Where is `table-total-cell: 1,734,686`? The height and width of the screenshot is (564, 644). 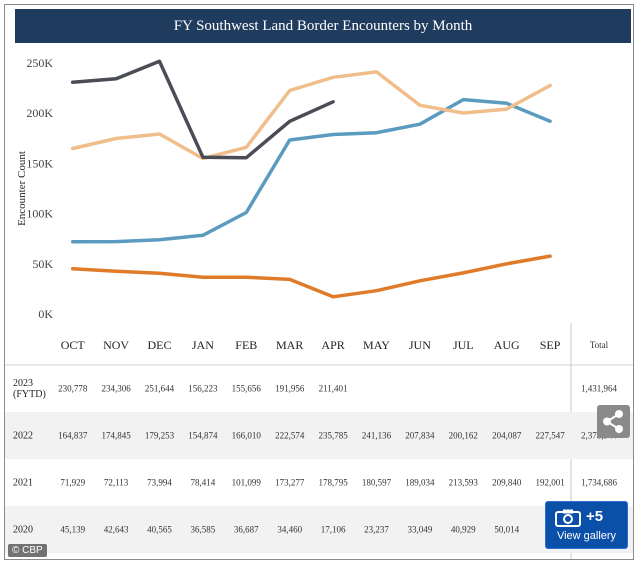 table-total-cell: 1,734,686 is located at coordinates (599, 483).